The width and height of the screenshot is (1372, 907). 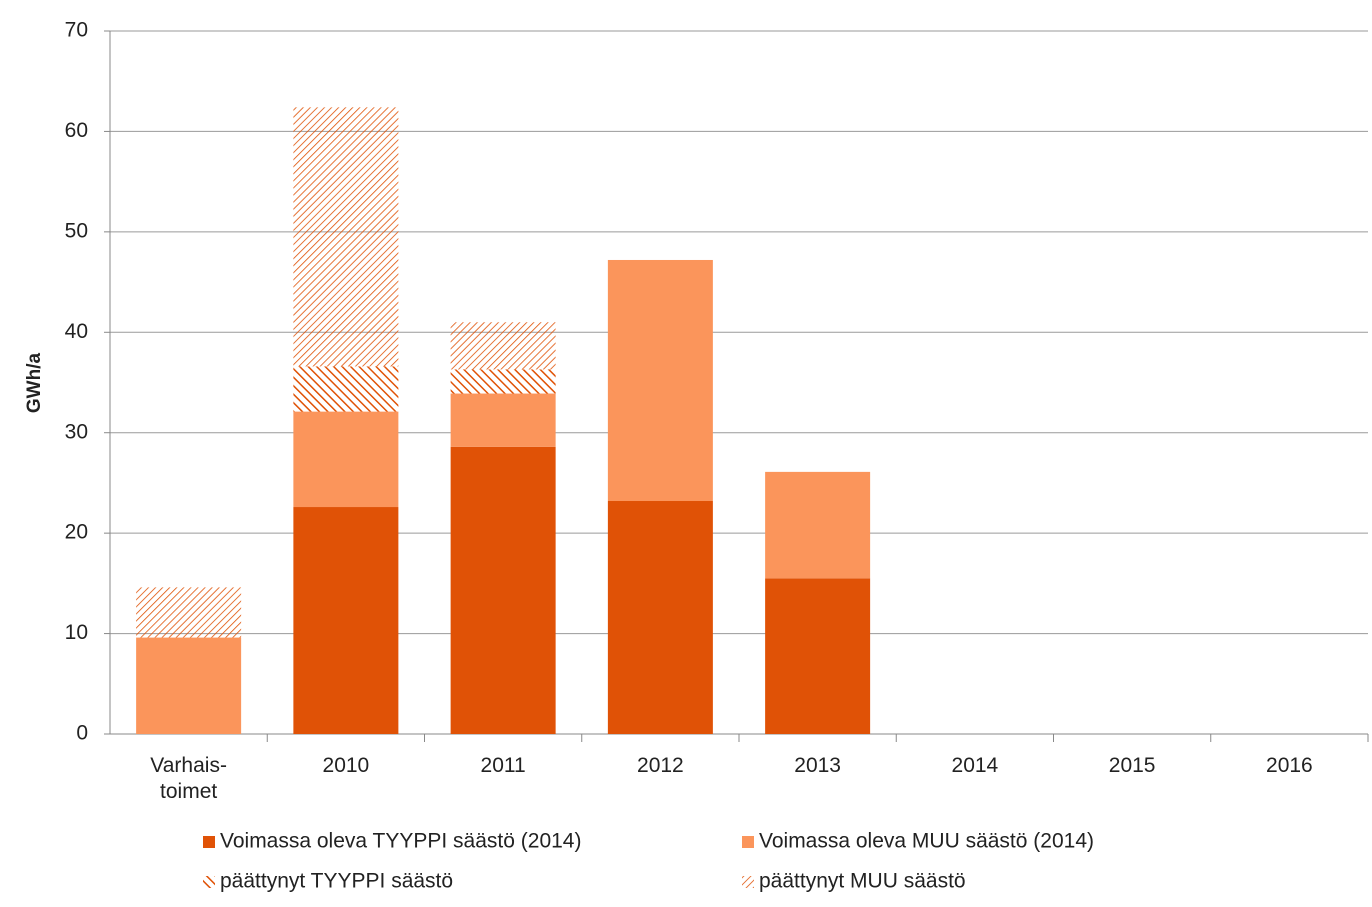 I want to click on legend-label: Voimassa oleva TYYPPI säästö (2014), so click(x=400, y=841).